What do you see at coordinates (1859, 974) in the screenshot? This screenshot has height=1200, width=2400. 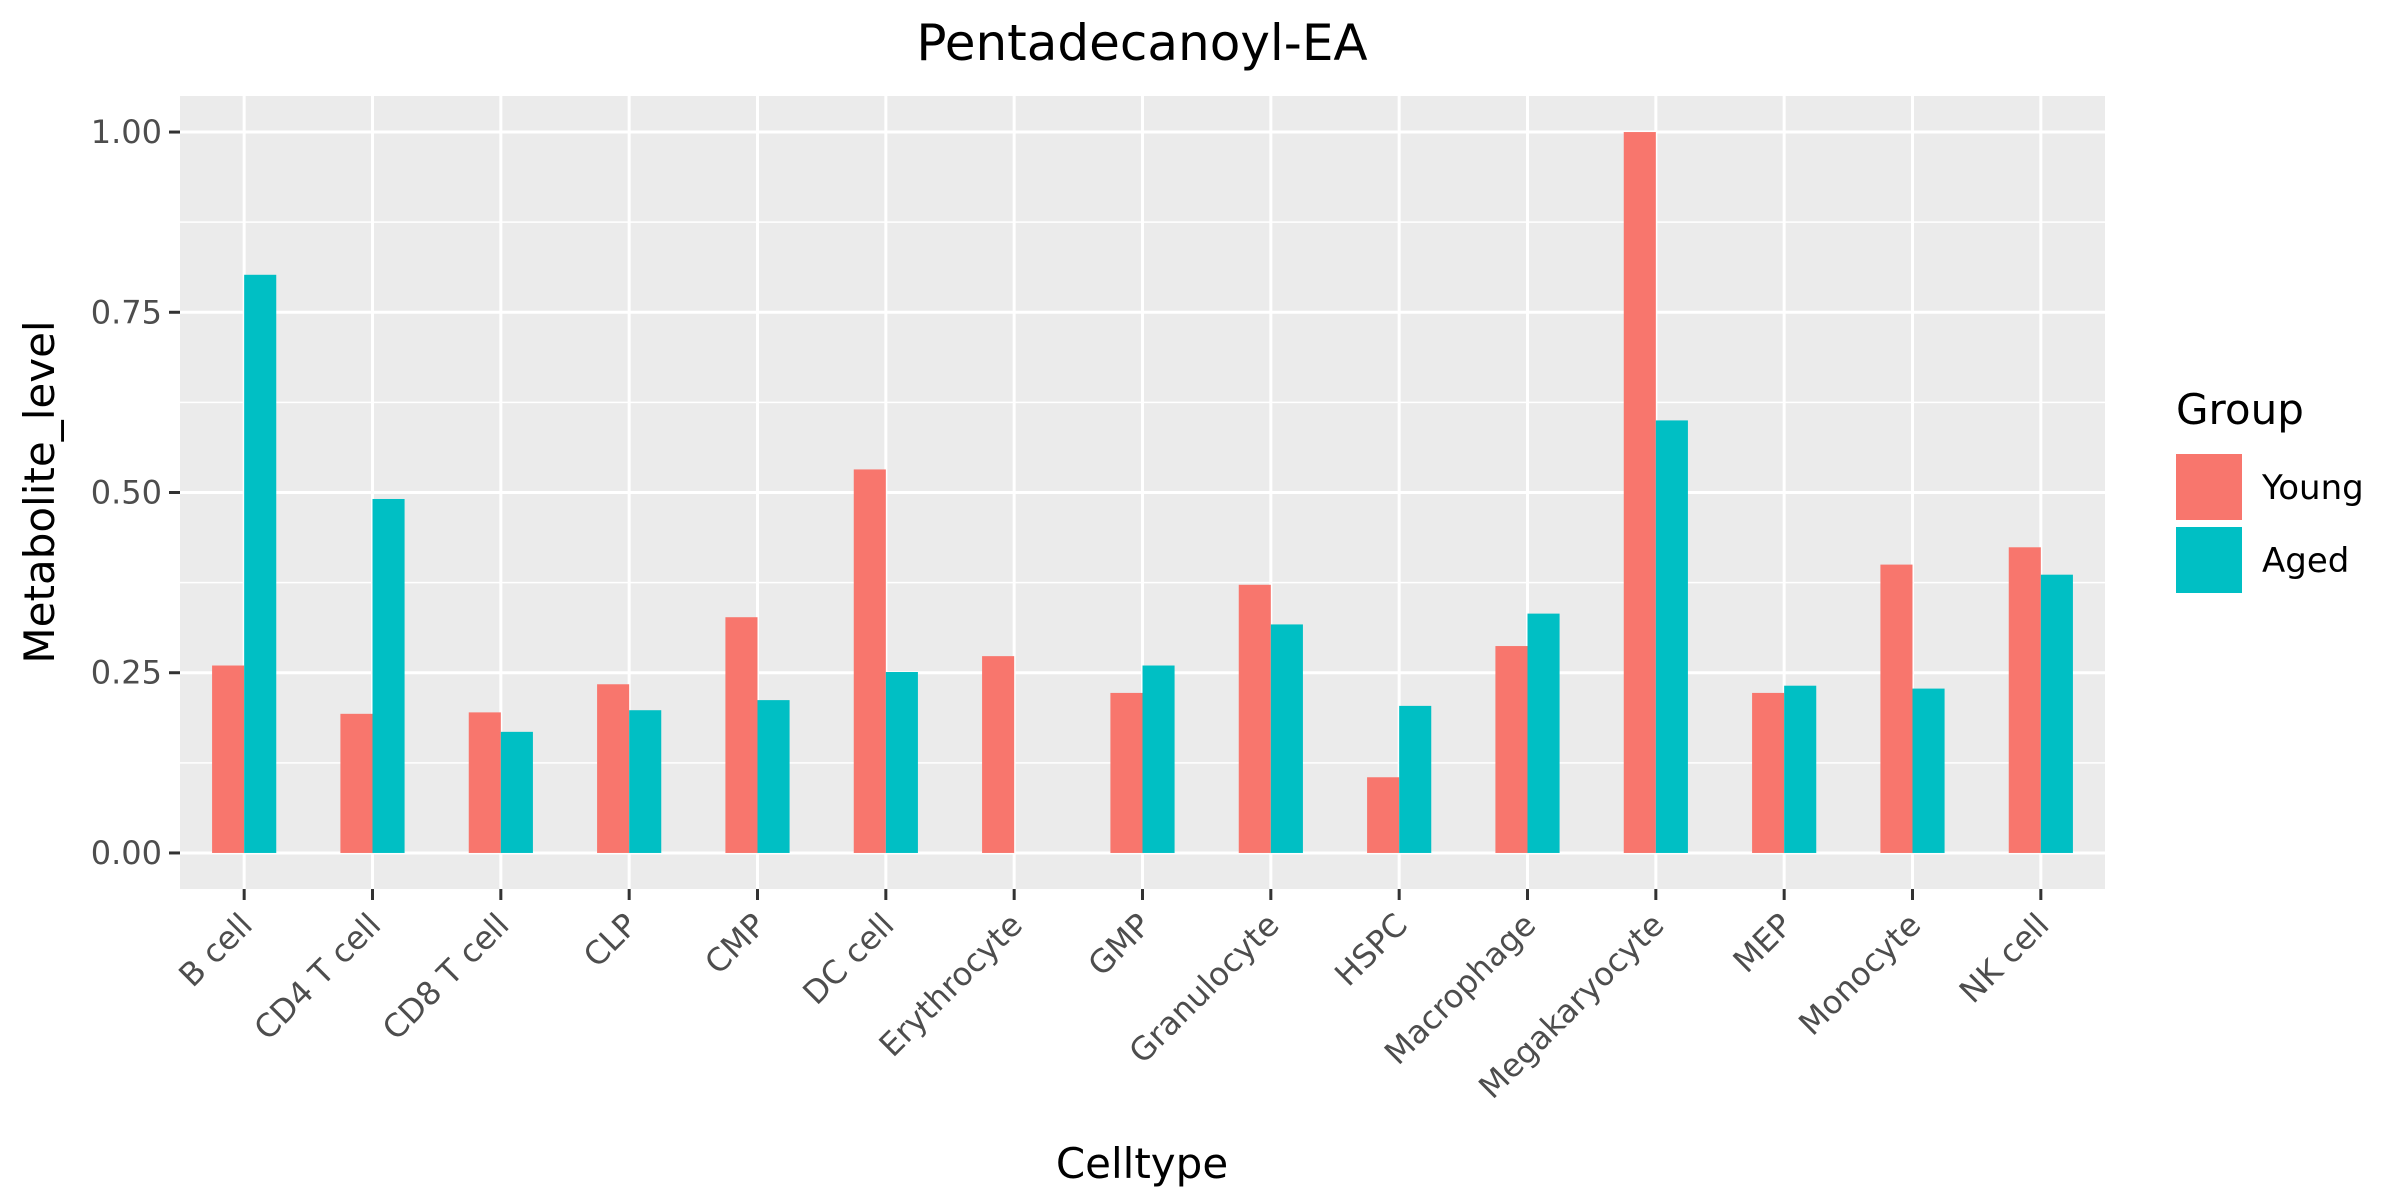 I see `x-tick-label: Monocyte` at bounding box center [1859, 974].